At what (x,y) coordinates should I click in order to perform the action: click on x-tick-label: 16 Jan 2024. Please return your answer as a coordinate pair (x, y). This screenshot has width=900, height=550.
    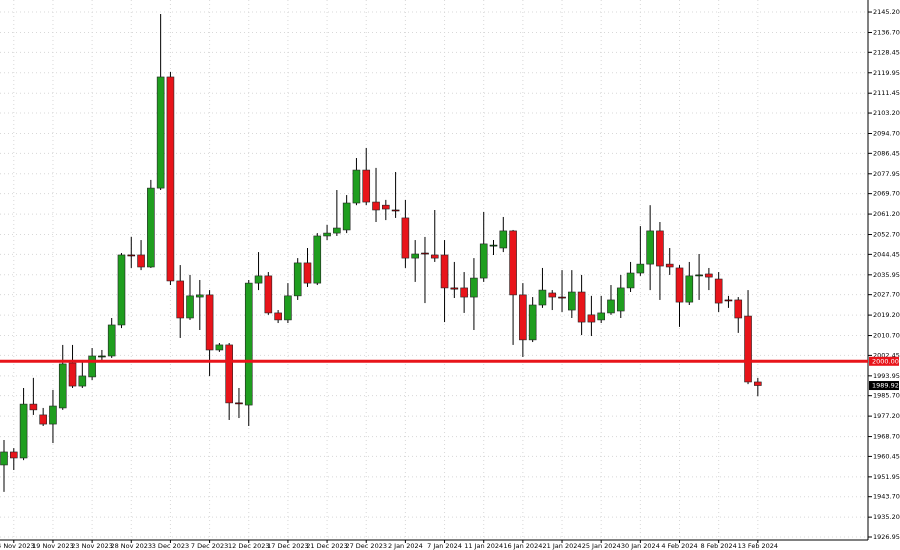
    Looking at the image, I should click on (522, 546).